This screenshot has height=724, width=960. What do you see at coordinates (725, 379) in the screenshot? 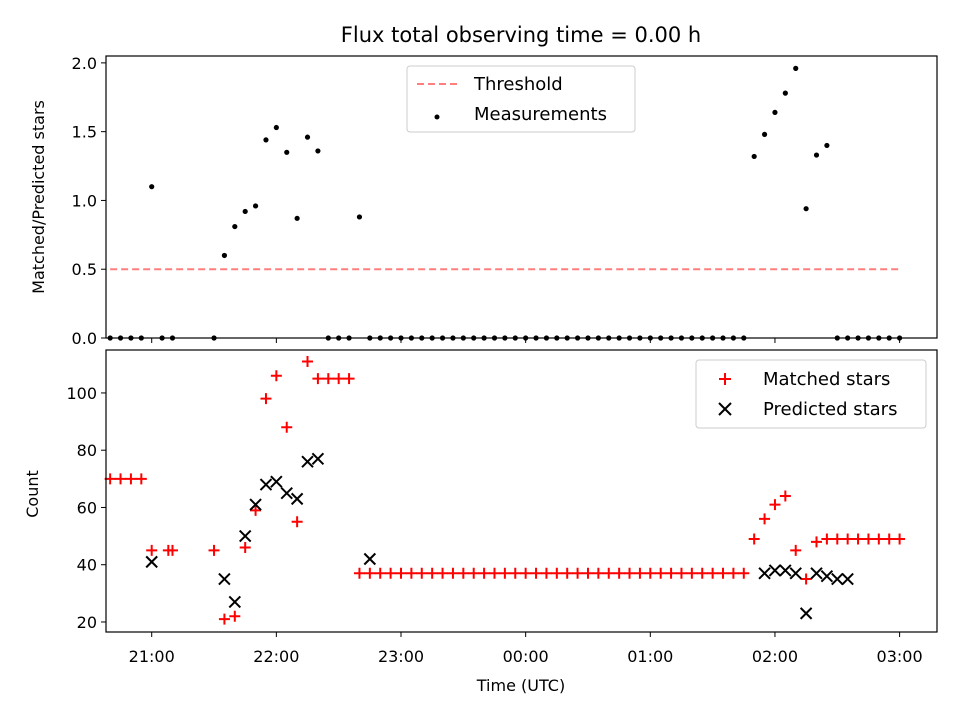
I see `legend-matched-swatch` at bounding box center [725, 379].